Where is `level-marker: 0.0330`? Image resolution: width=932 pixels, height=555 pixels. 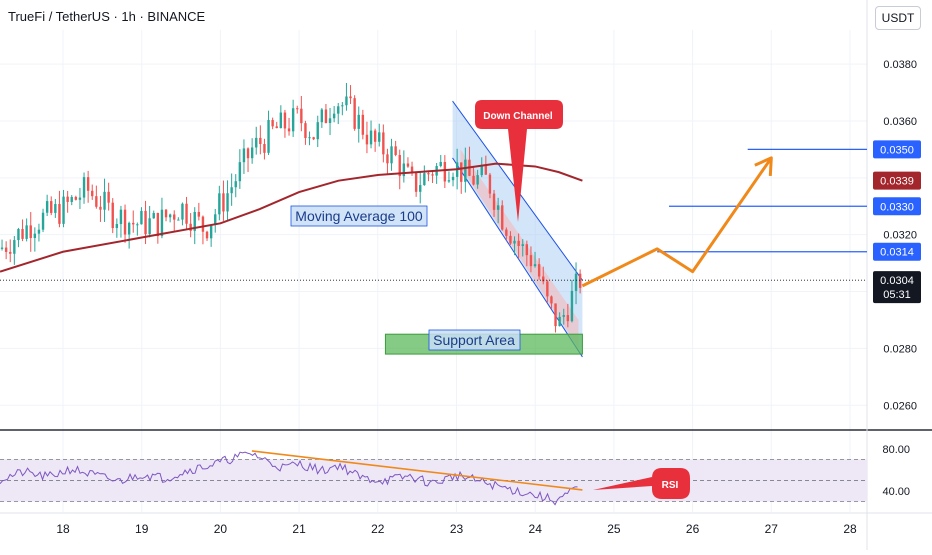 level-marker: 0.0330 is located at coordinates (897, 206).